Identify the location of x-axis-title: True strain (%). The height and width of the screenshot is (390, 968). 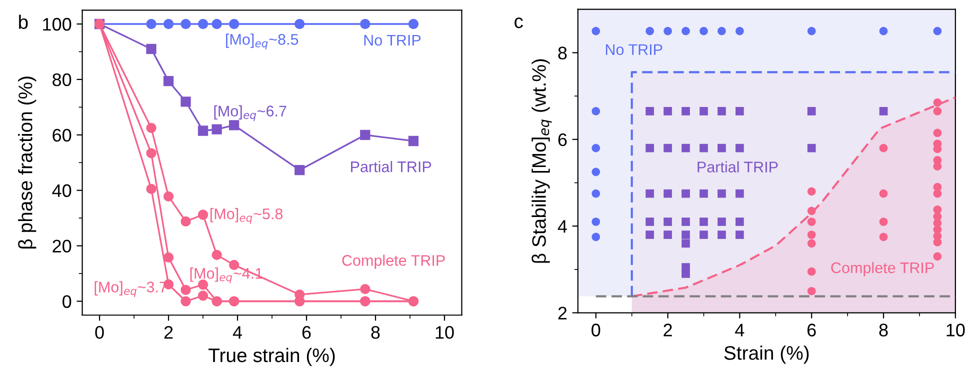
(271, 357).